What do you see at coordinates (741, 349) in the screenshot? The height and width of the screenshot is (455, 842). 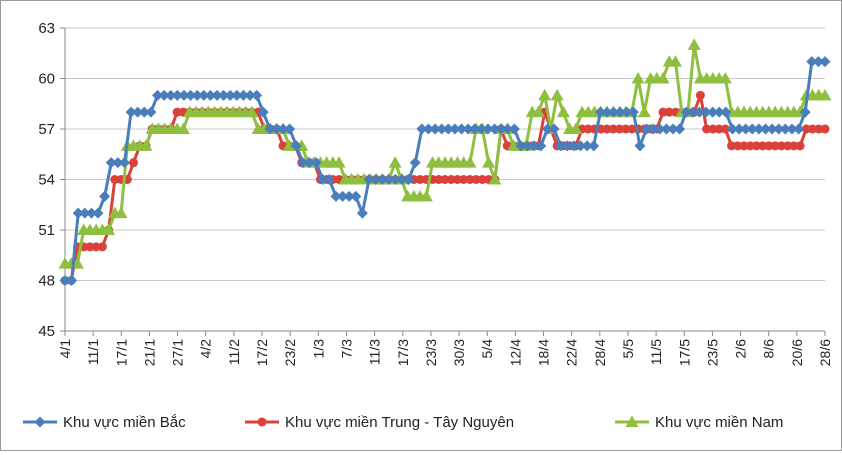 I see `x-tick-label: 2/6` at bounding box center [741, 349].